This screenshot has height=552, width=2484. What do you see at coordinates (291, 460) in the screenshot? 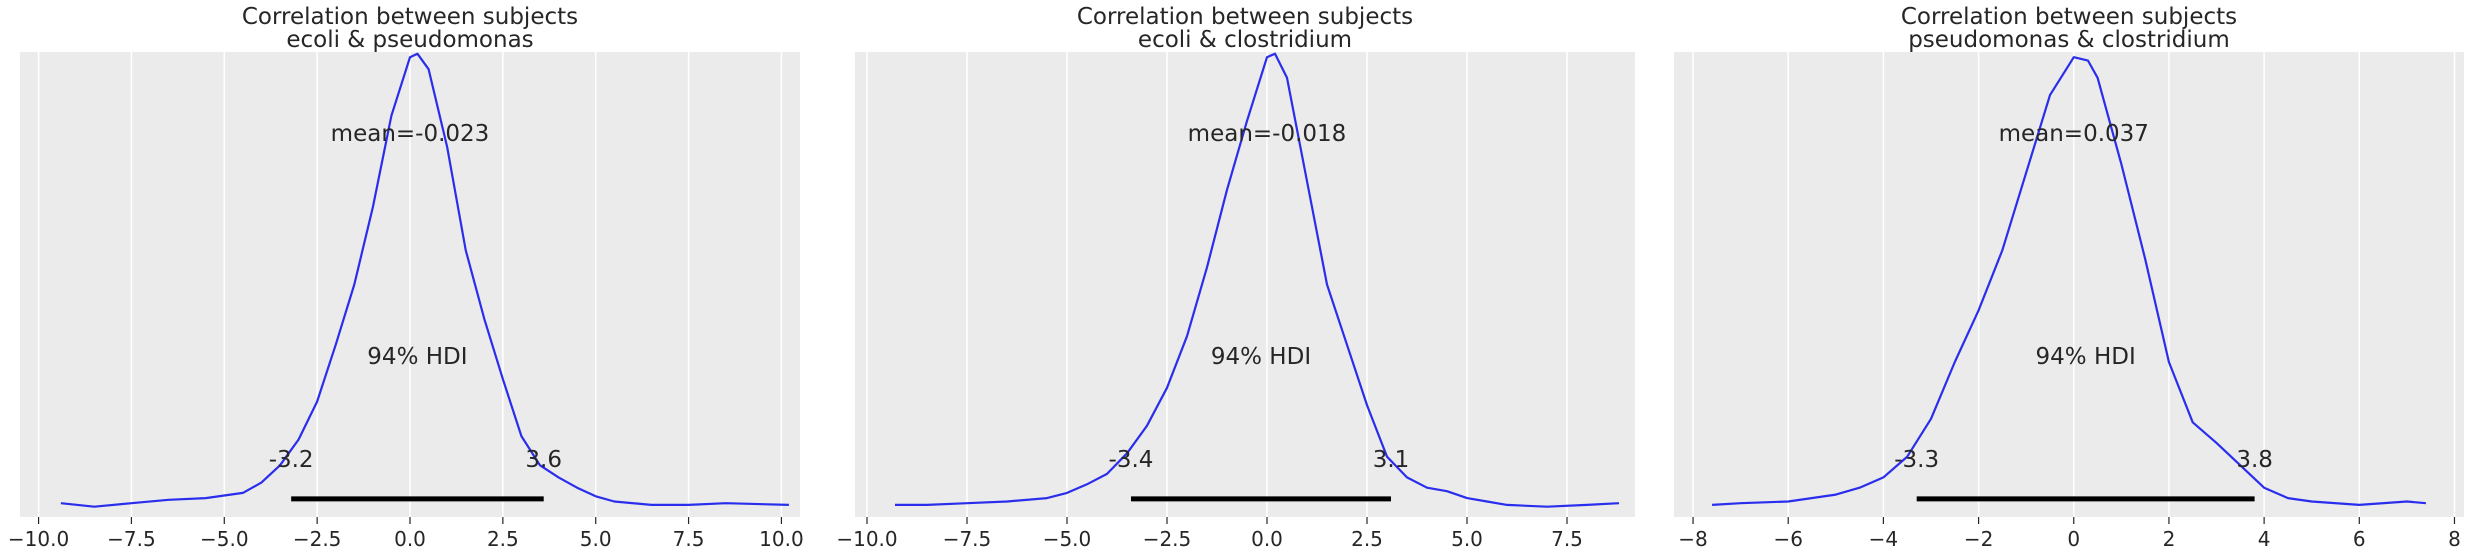
I see `hdi-low-label: -3.2` at bounding box center [291, 460].